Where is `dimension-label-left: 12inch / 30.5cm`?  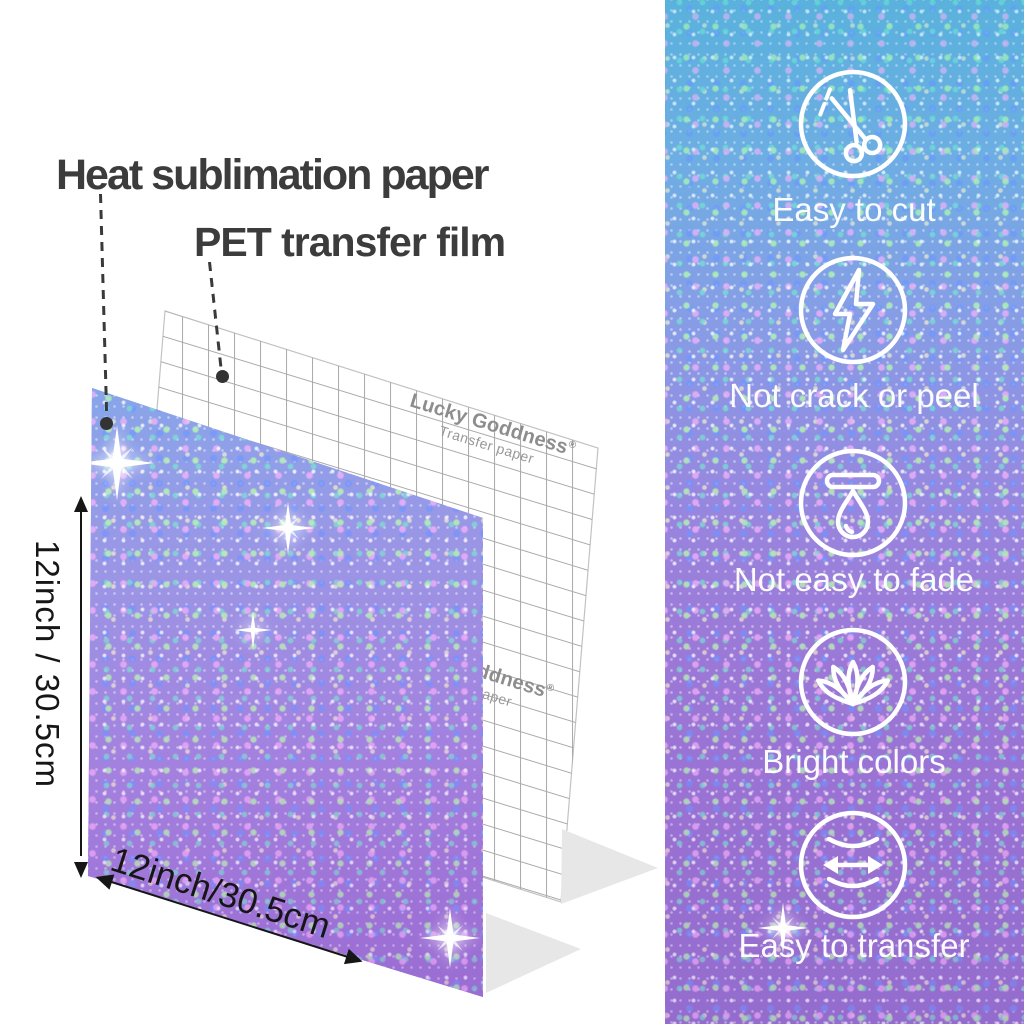
dimension-label-left: 12inch / 30.5cm is located at coordinates (47, 664).